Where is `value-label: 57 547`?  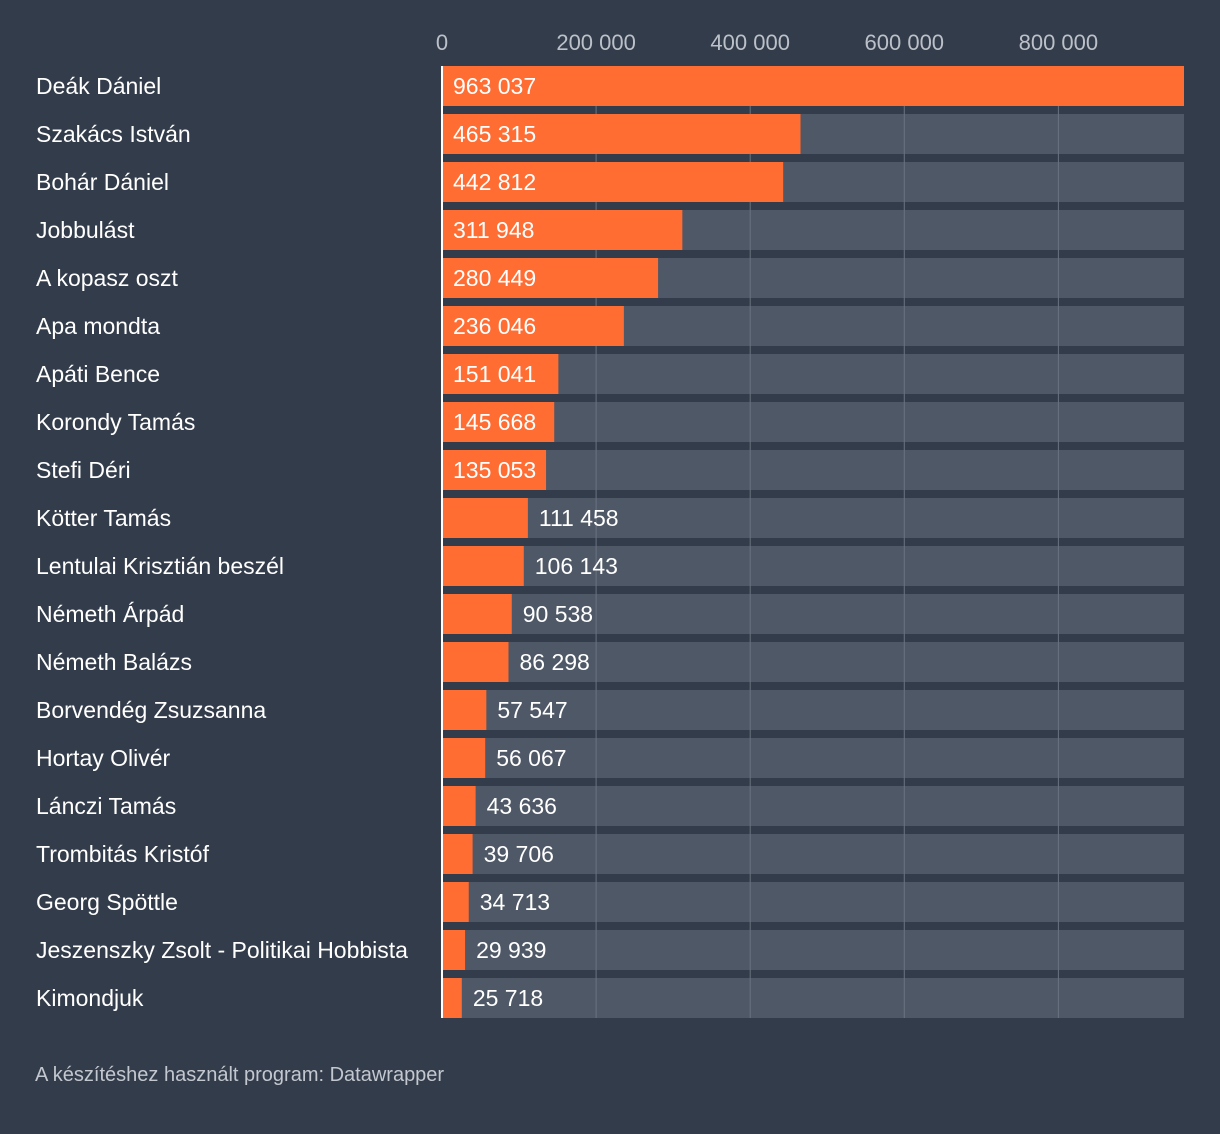
value-label: 57 547 is located at coordinates (532, 710).